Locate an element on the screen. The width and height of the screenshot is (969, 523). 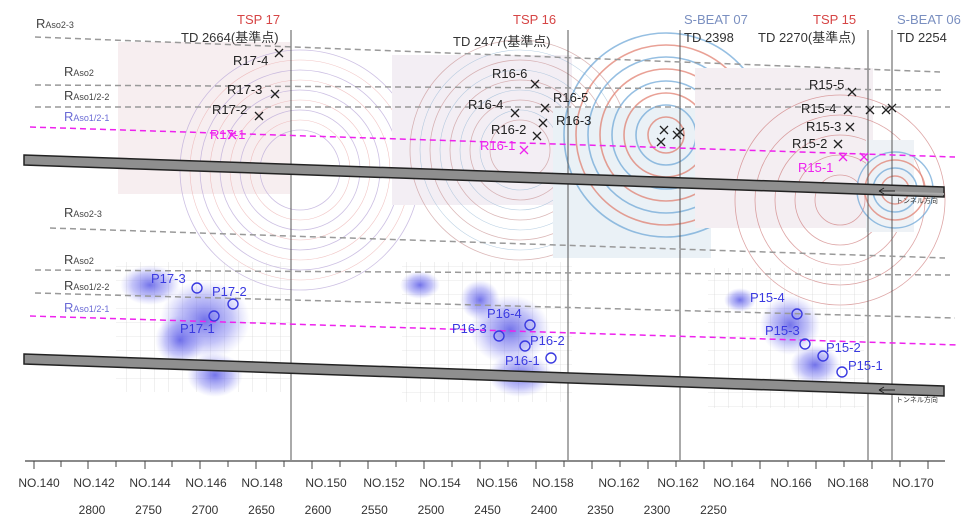
td-label-10: 2300 is located at coordinates (657, 510).